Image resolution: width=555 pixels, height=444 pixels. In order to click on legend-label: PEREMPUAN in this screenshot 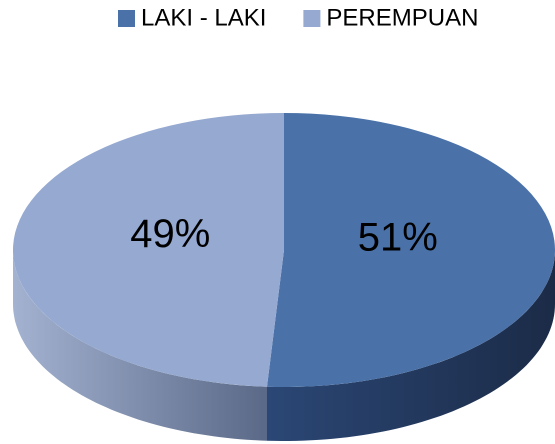, I will do `click(402, 17)`.